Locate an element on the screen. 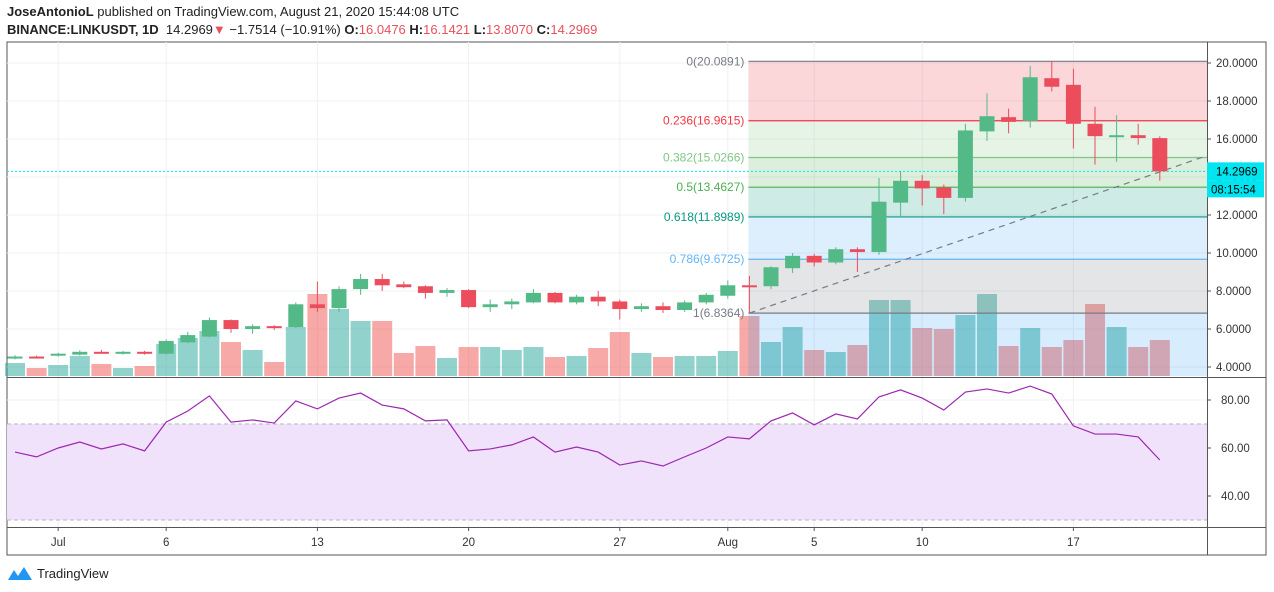 The image size is (1274, 592). time-tick-label: 20 is located at coordinates (468, 543).